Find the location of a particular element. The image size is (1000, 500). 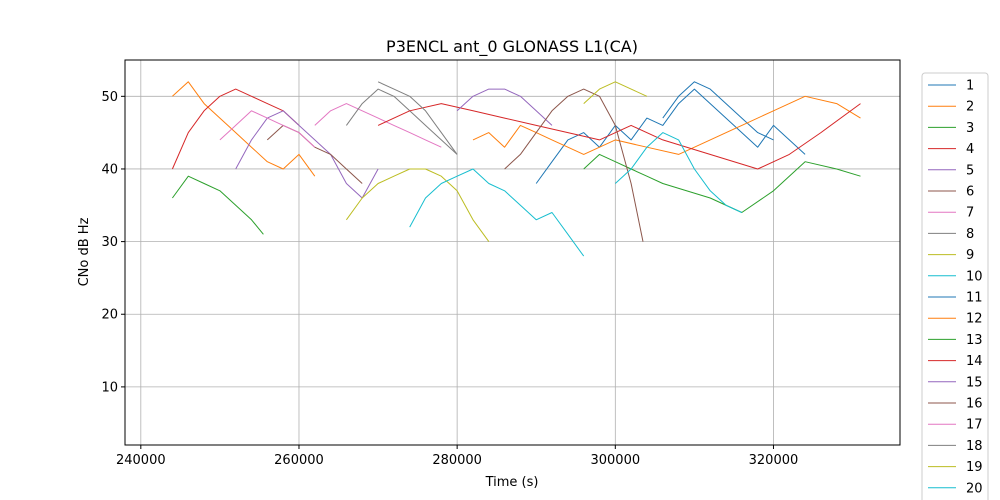

x-tick-label: 320000 is located at coordinates (774, 460).